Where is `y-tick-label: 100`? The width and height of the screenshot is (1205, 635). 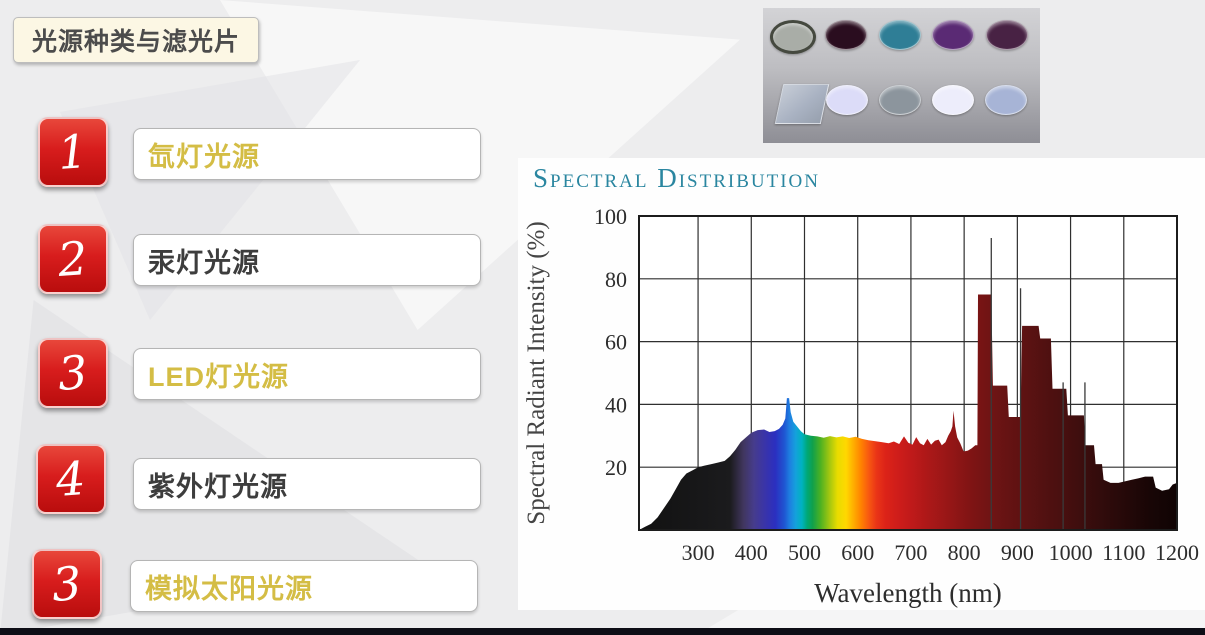
y-tick-label: 100 is located at coordinates (610, 216).